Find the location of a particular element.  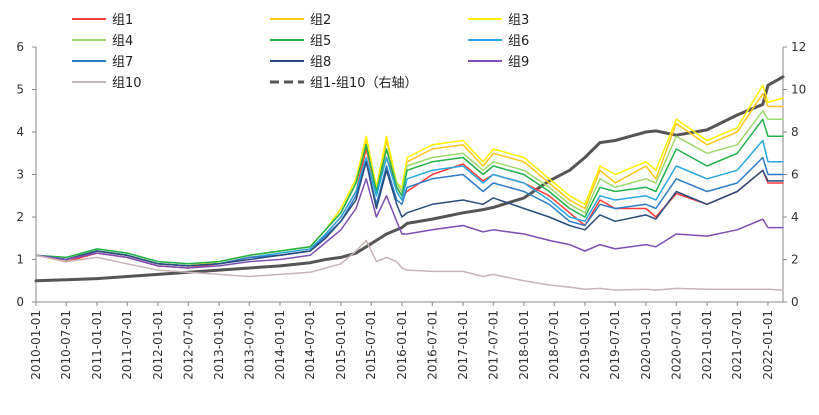

x-tick-label: 2015-07-01 is located at coordinates (371, 345).